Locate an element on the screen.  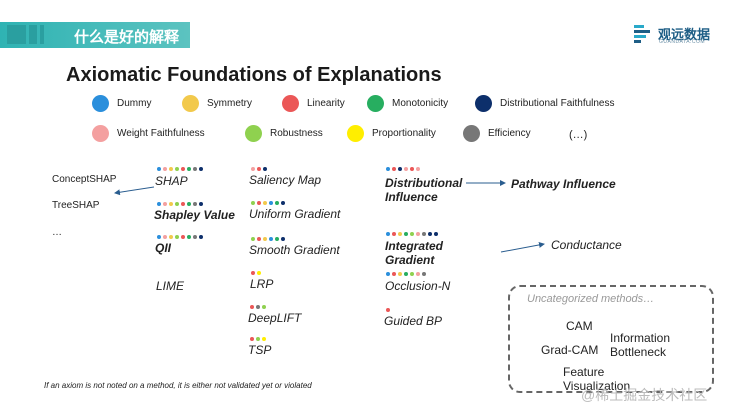
method-shap: SHAP is located at coordinates (171, 181).